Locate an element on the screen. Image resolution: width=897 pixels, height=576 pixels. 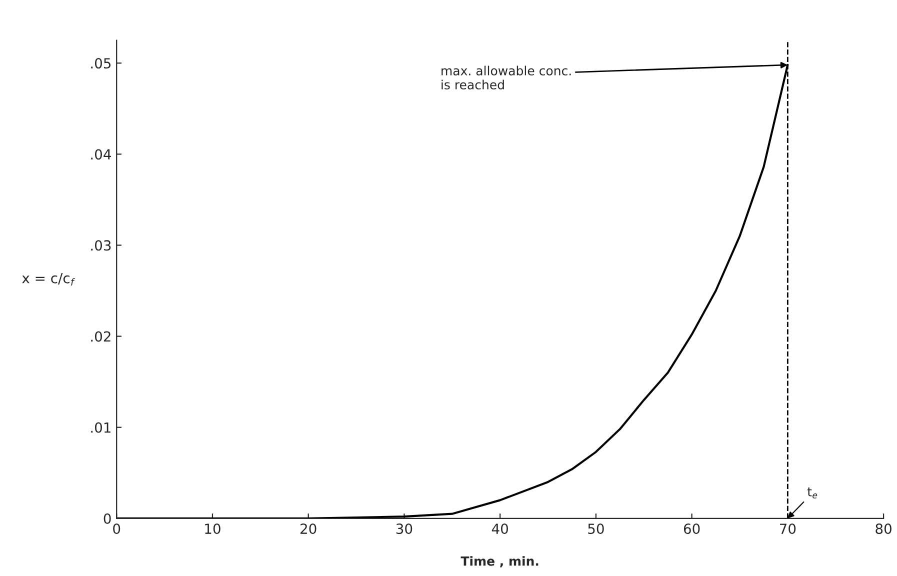
annotation: max. allowable conc. is reached is located at coordinates (506, 78).